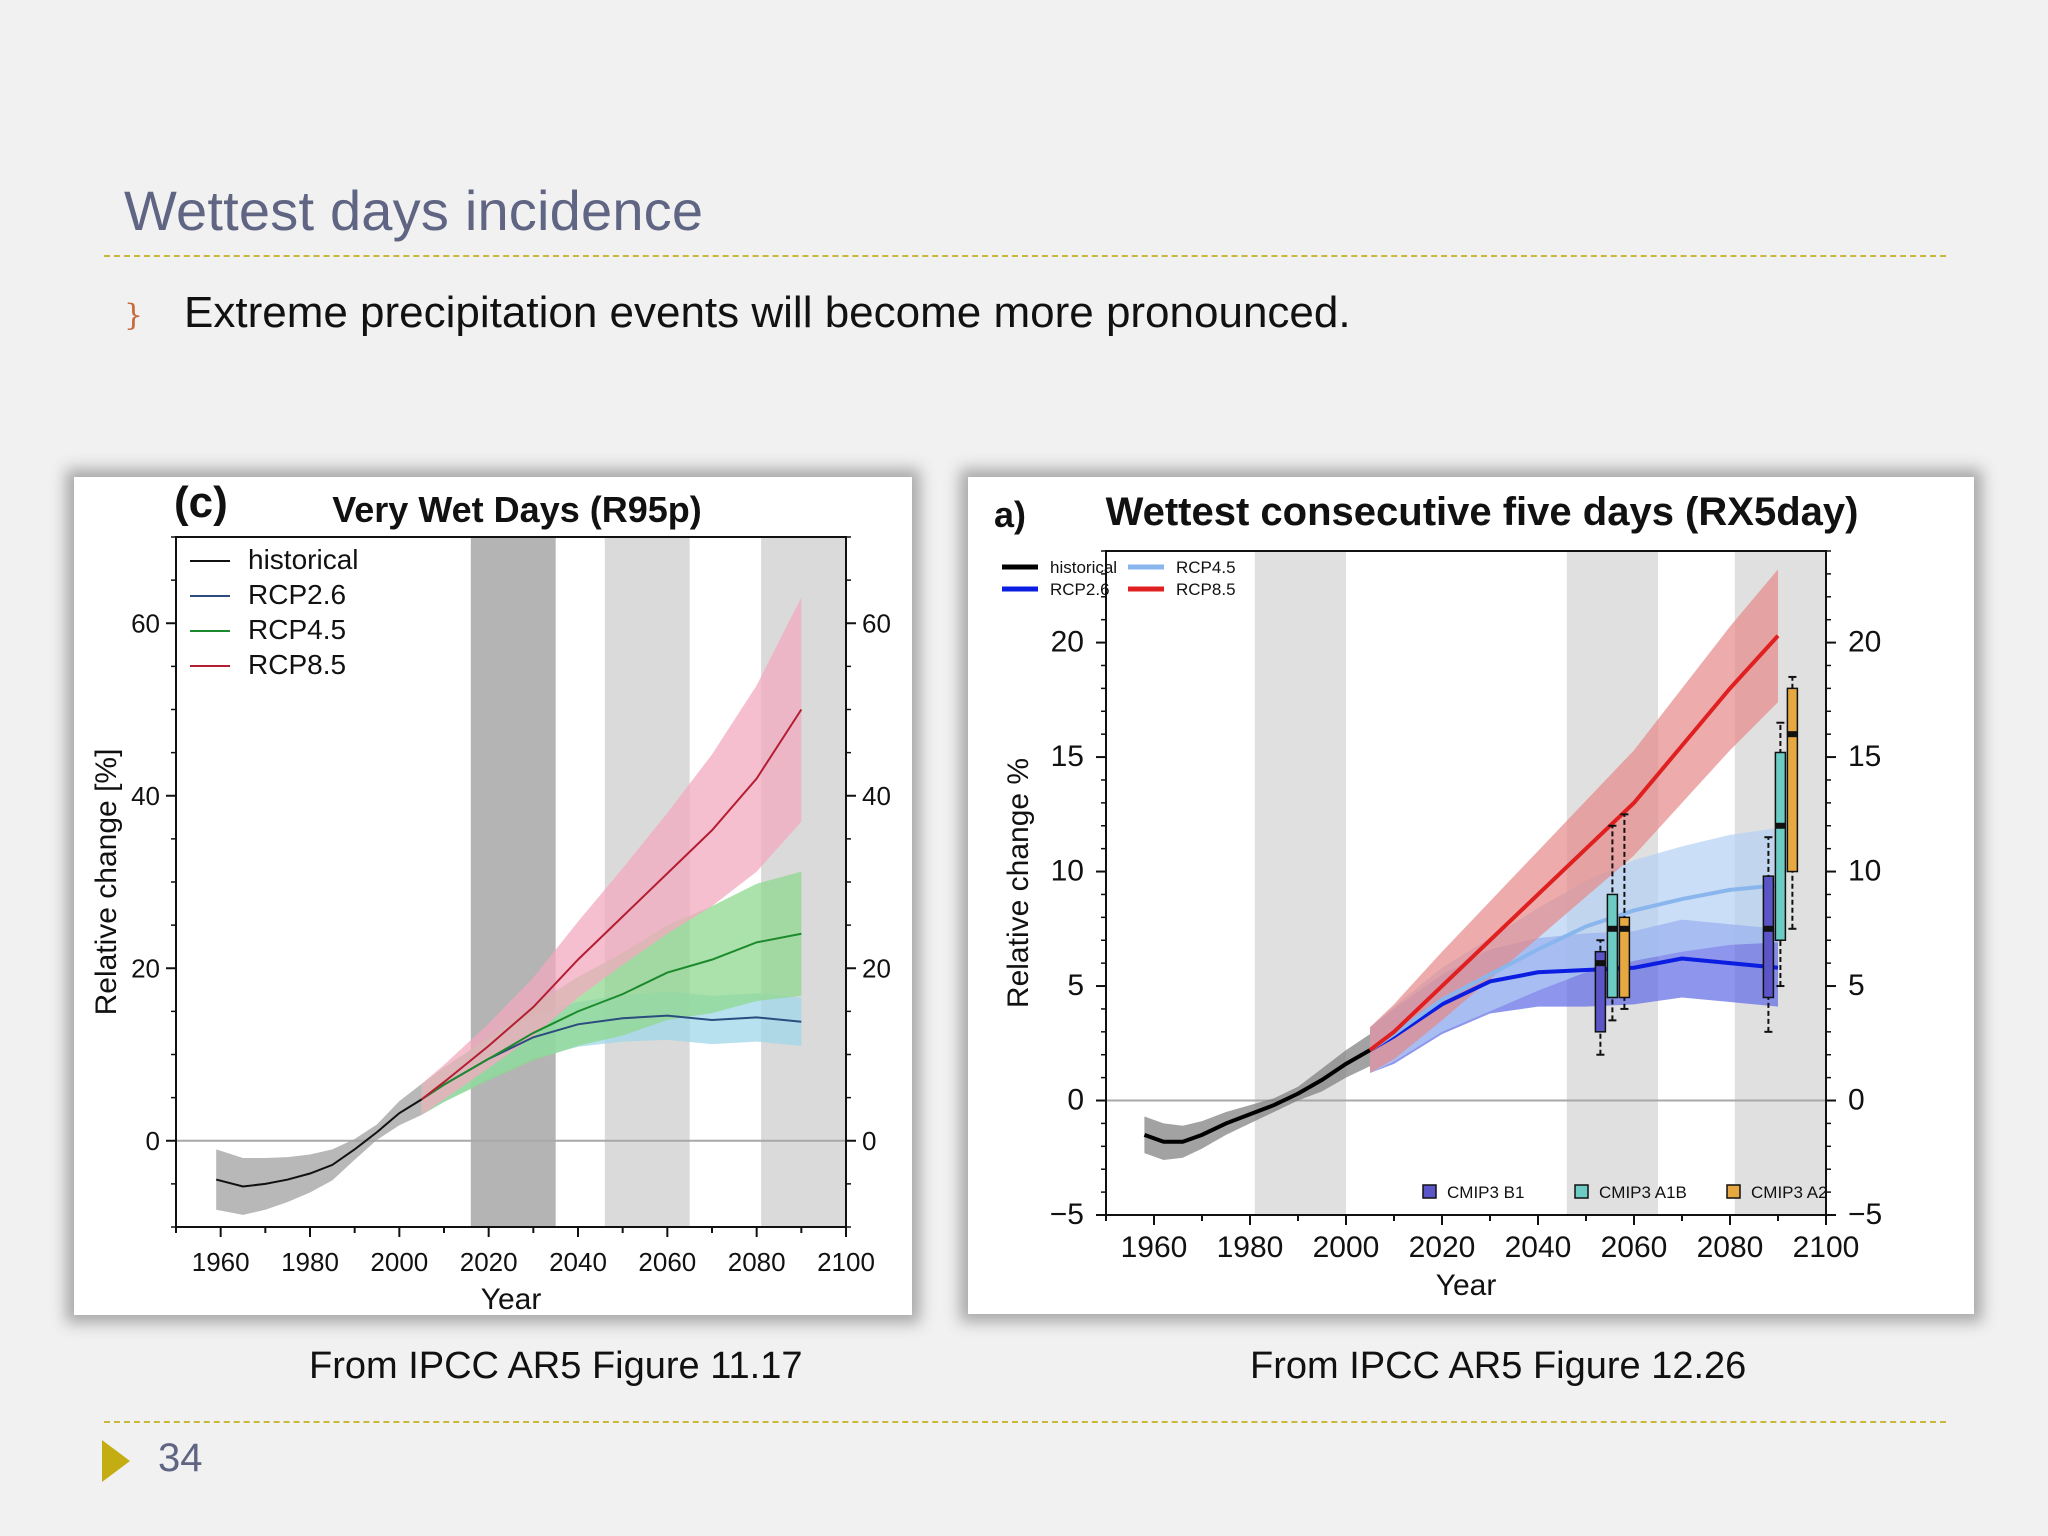  I want to click on title-divider, so click(1025, 256).